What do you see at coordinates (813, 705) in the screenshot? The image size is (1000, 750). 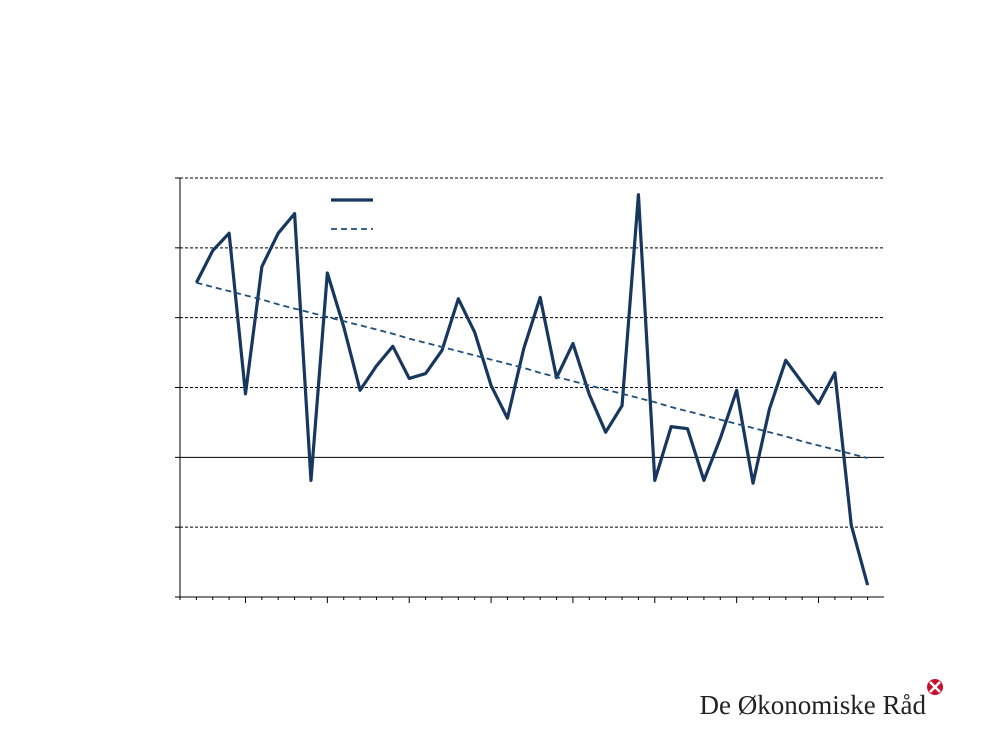 I see `logo-text: De Økonomiske Råd` at bounding box center [813, 705].